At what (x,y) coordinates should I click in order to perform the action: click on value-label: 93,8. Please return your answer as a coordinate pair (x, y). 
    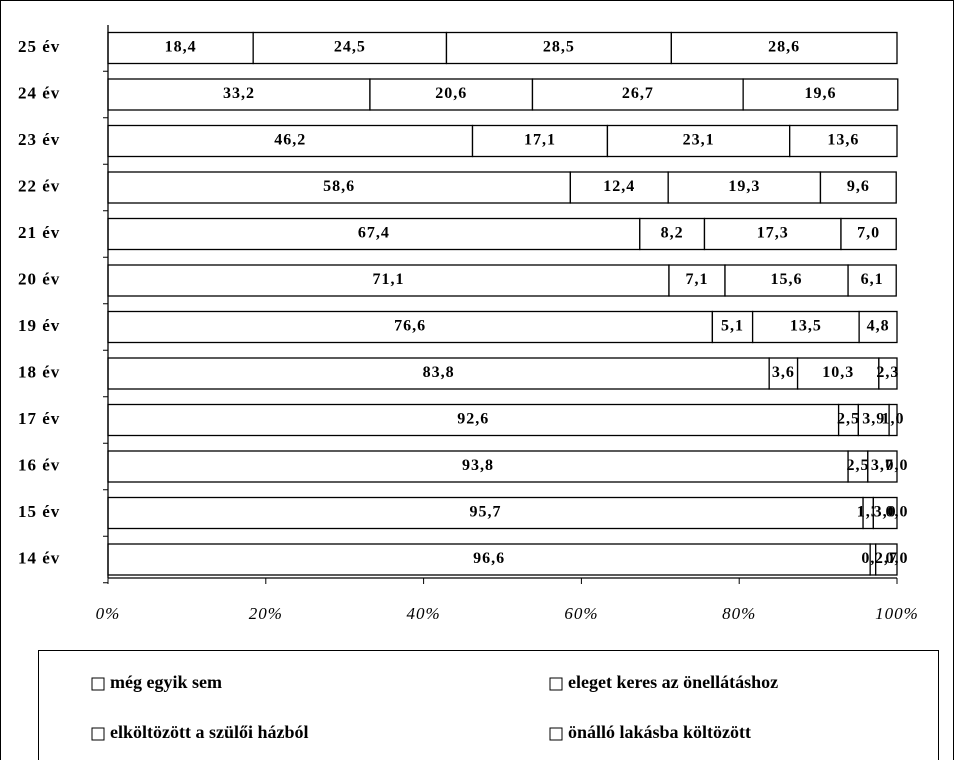
    Looking at the image, I should click on (478, 465).